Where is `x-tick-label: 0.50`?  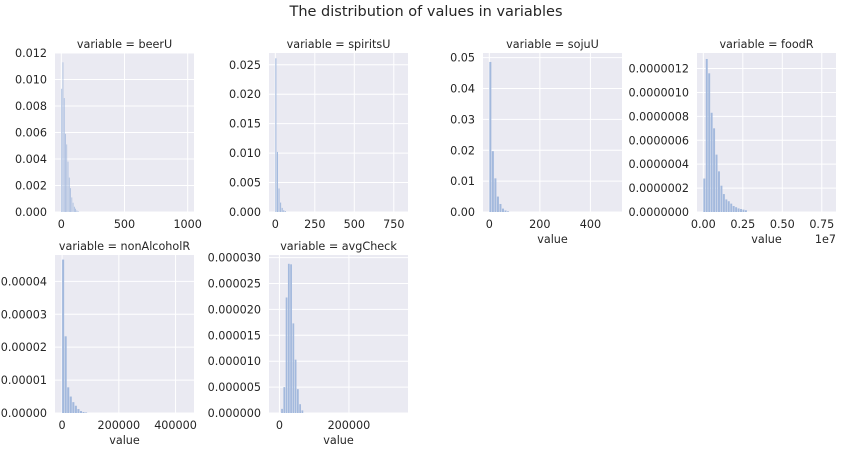 x-tick-label: 0.50 is located at coordinates (782, 224).